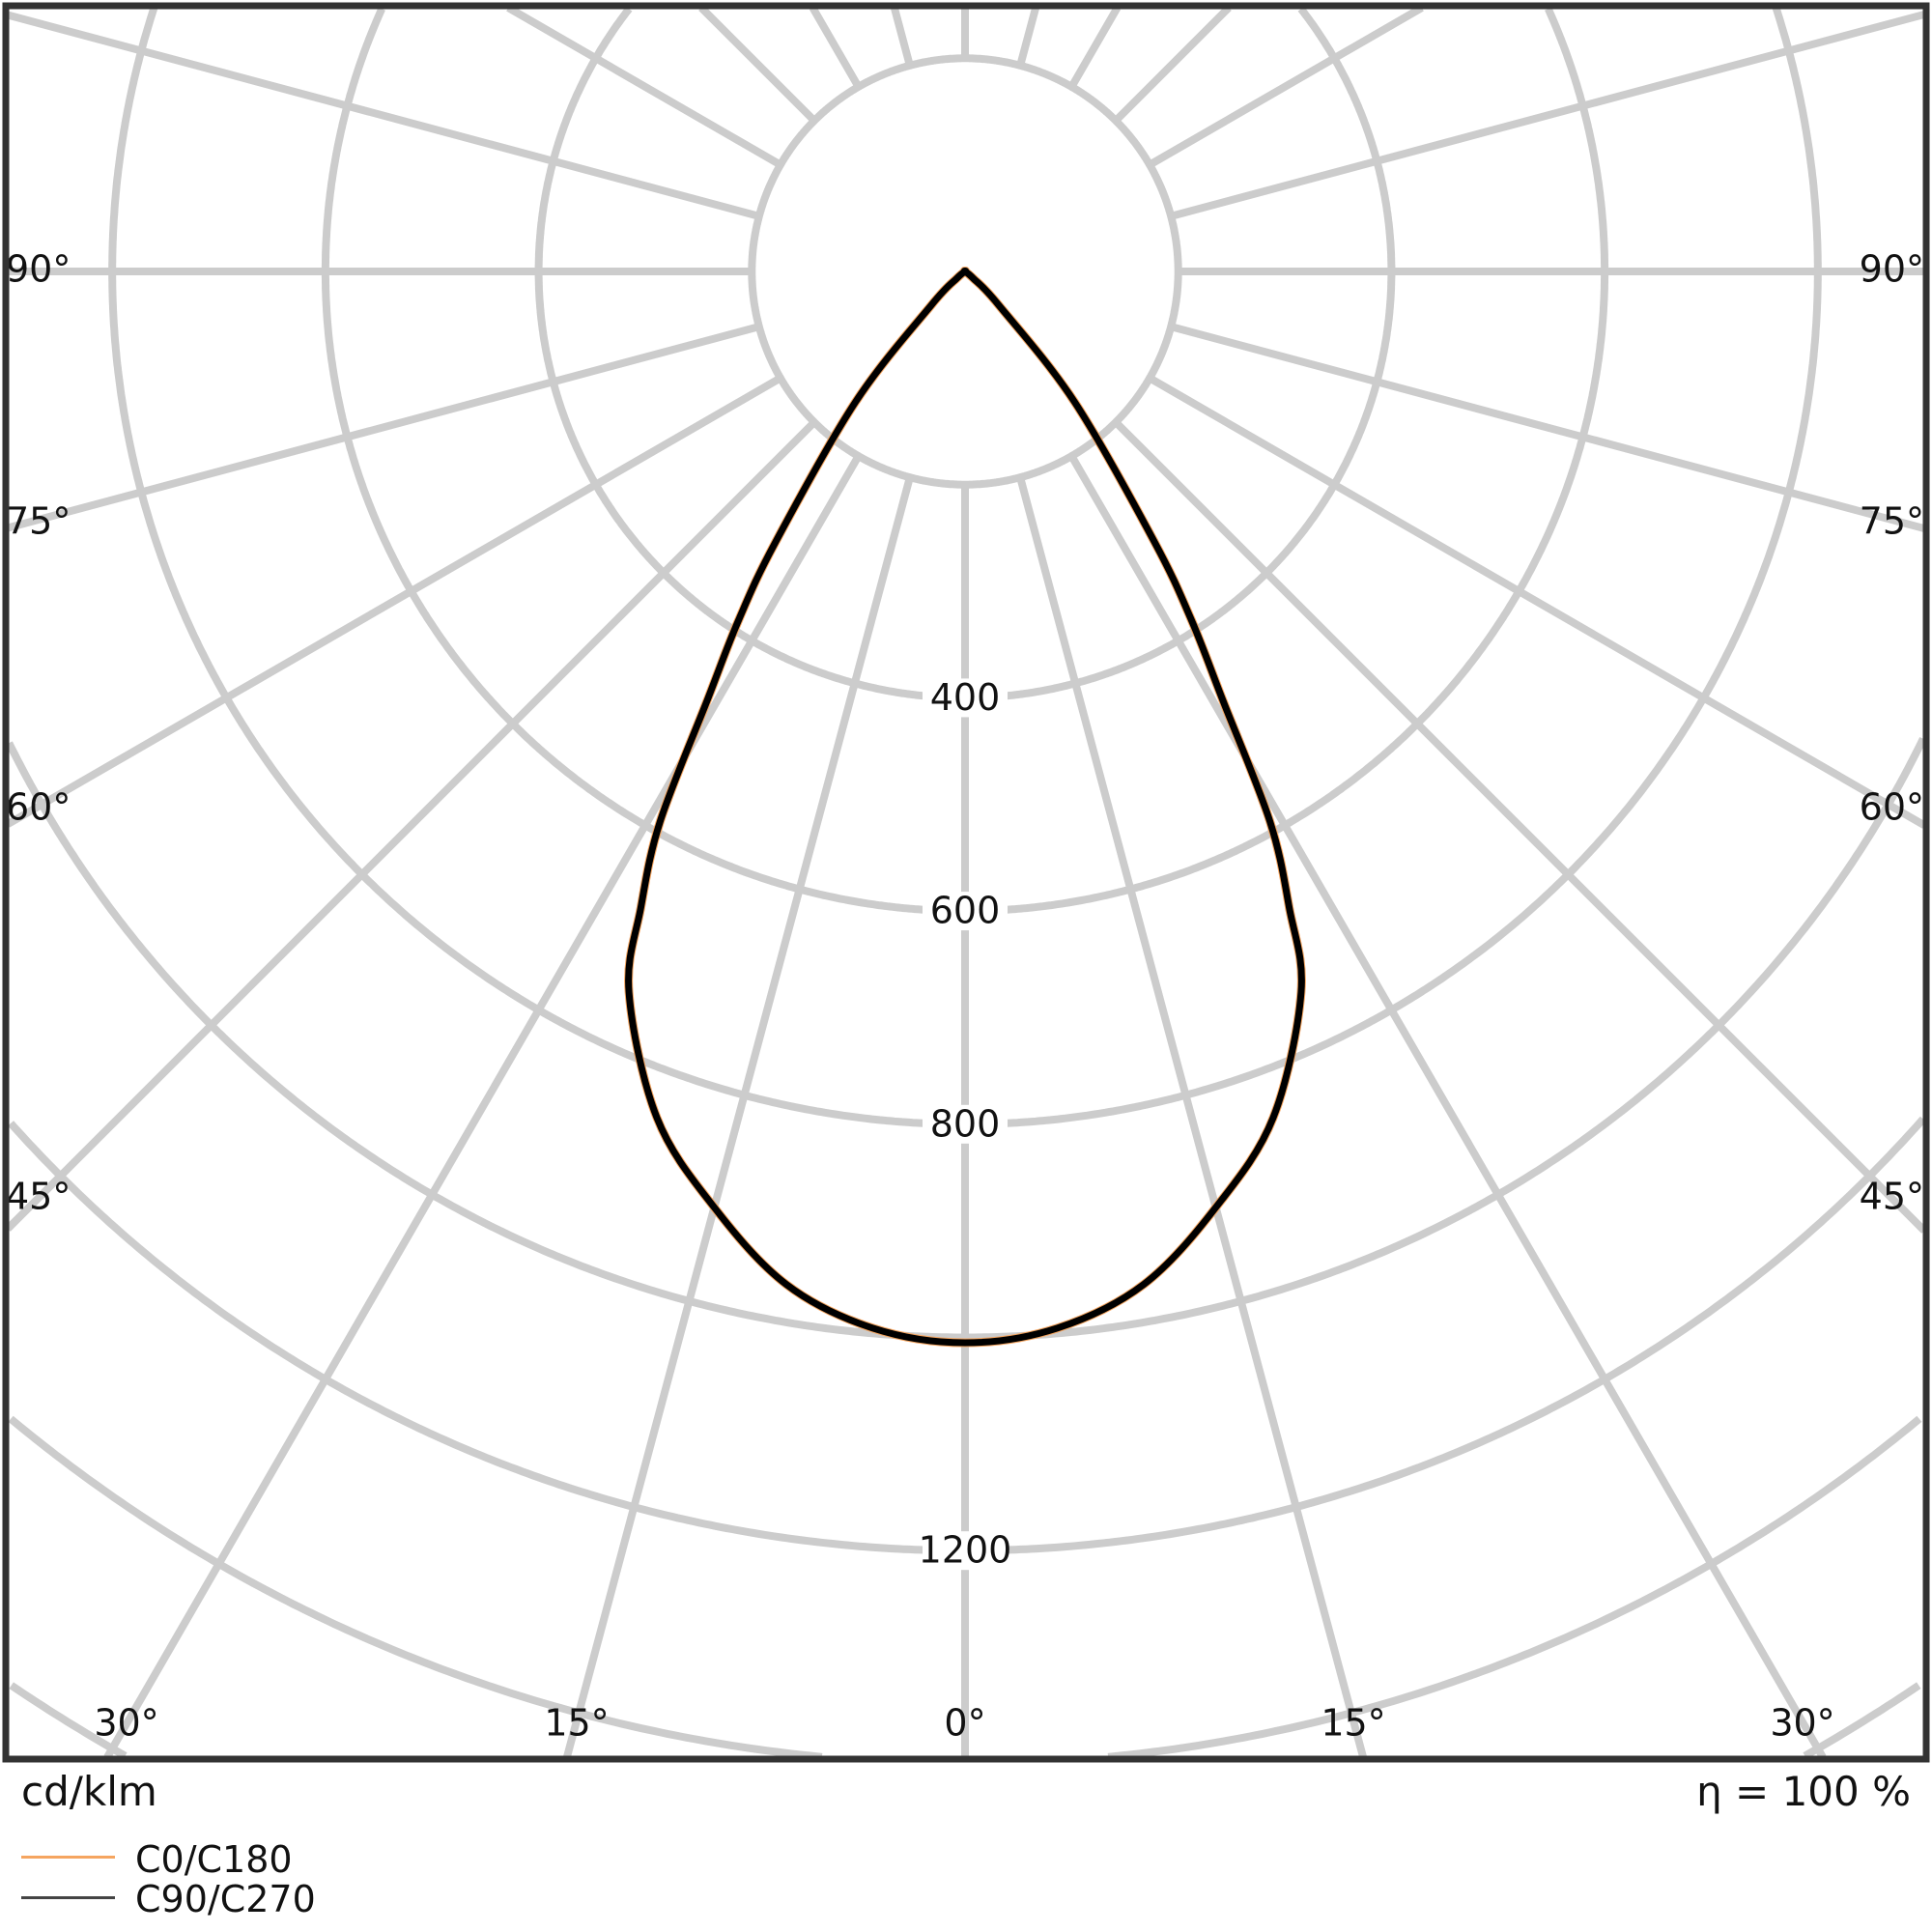  I want to click on radial-tick-label: 400, so click(965, 697).